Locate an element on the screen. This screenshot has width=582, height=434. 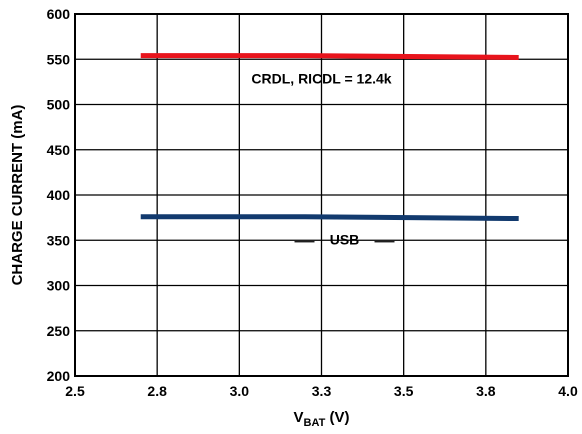
x-tick-label: 3.5 is located at coordinates (404, 391).